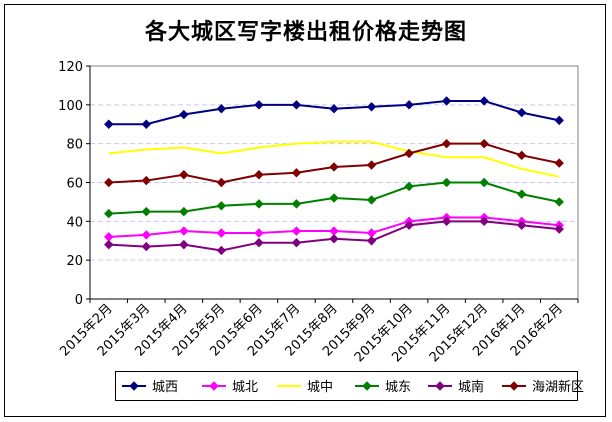 This screenshot has width=612, height=422. Describe the element at coordinates (74, 261) in the screenshot. I see `y-tick-label: 20` at that location.